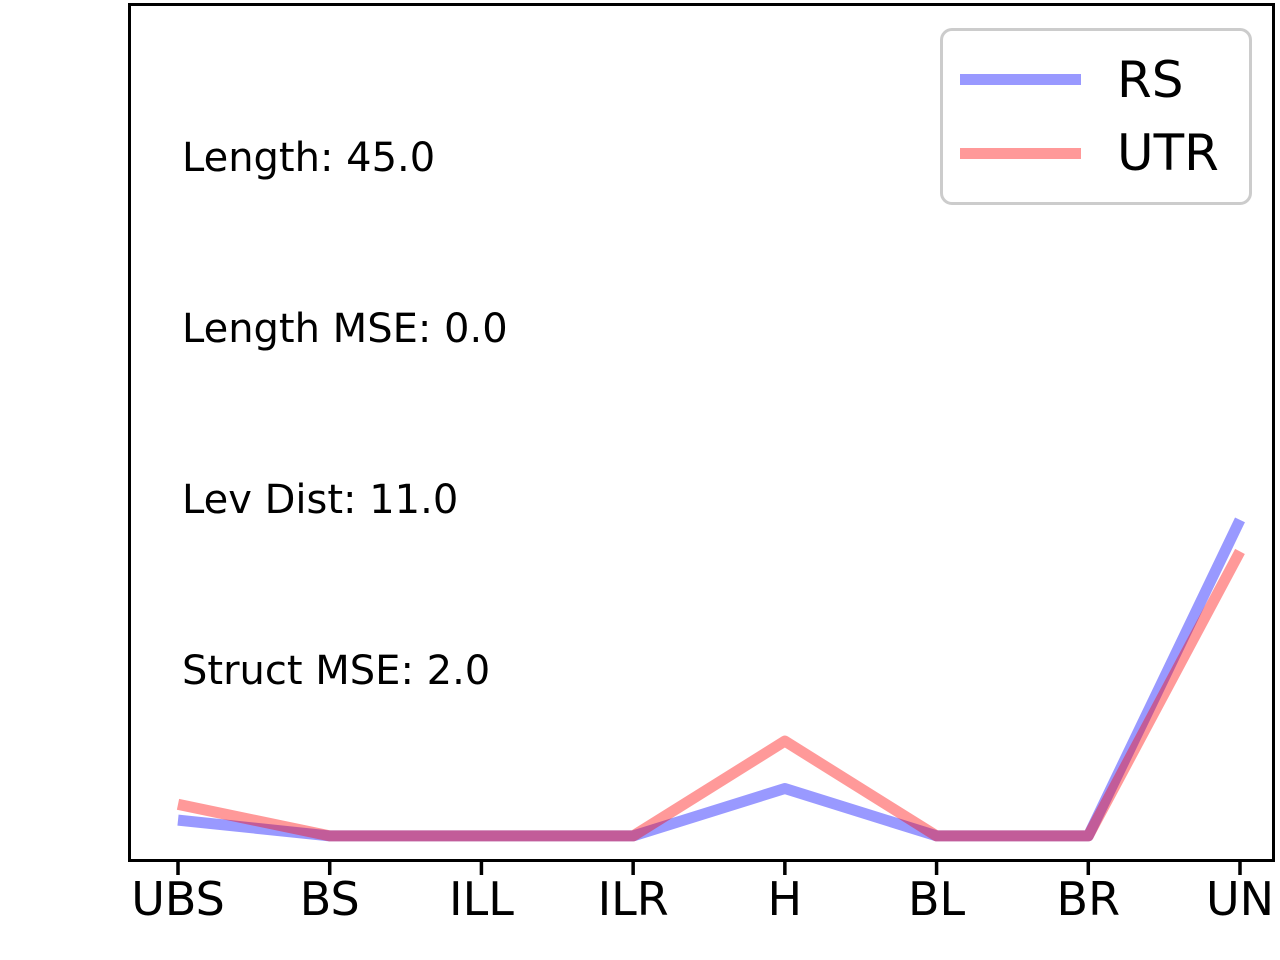  Describe the element at coordinates (1168, 153) in the screenshot. I see `legend-label-utr: UTR` at that location.